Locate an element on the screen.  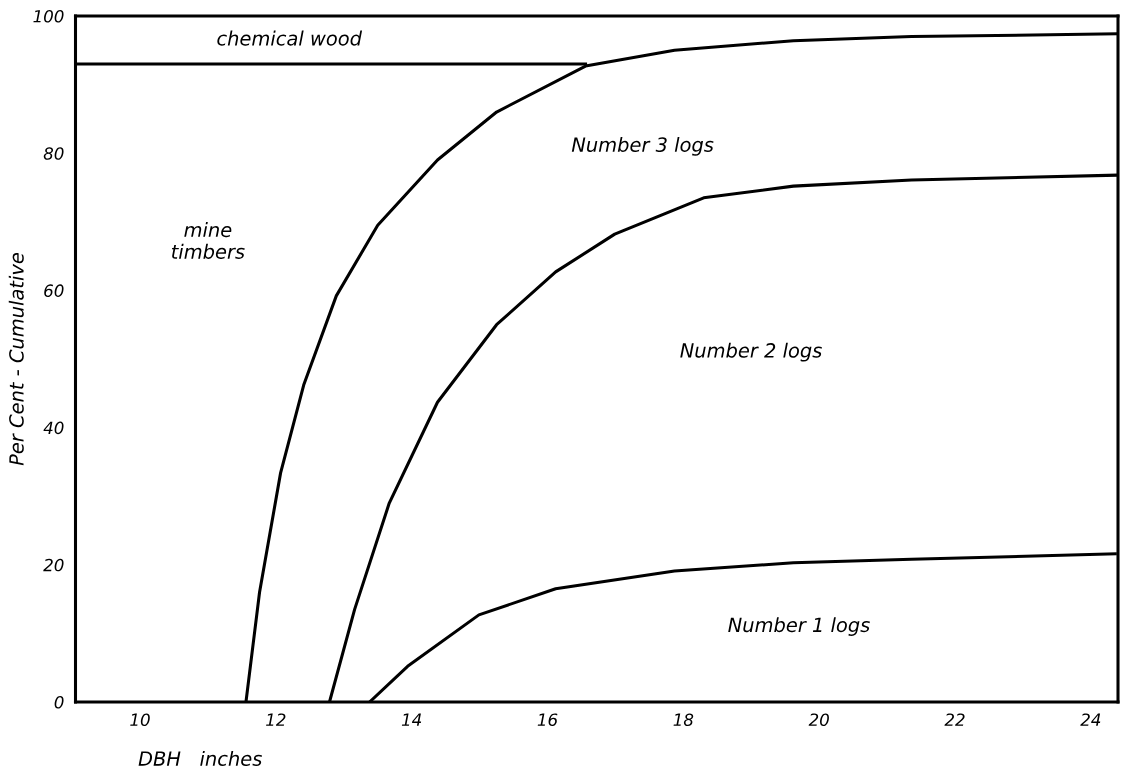
y-axis-title: Per Cent - Cumulative is located at coordinates (16, 359).